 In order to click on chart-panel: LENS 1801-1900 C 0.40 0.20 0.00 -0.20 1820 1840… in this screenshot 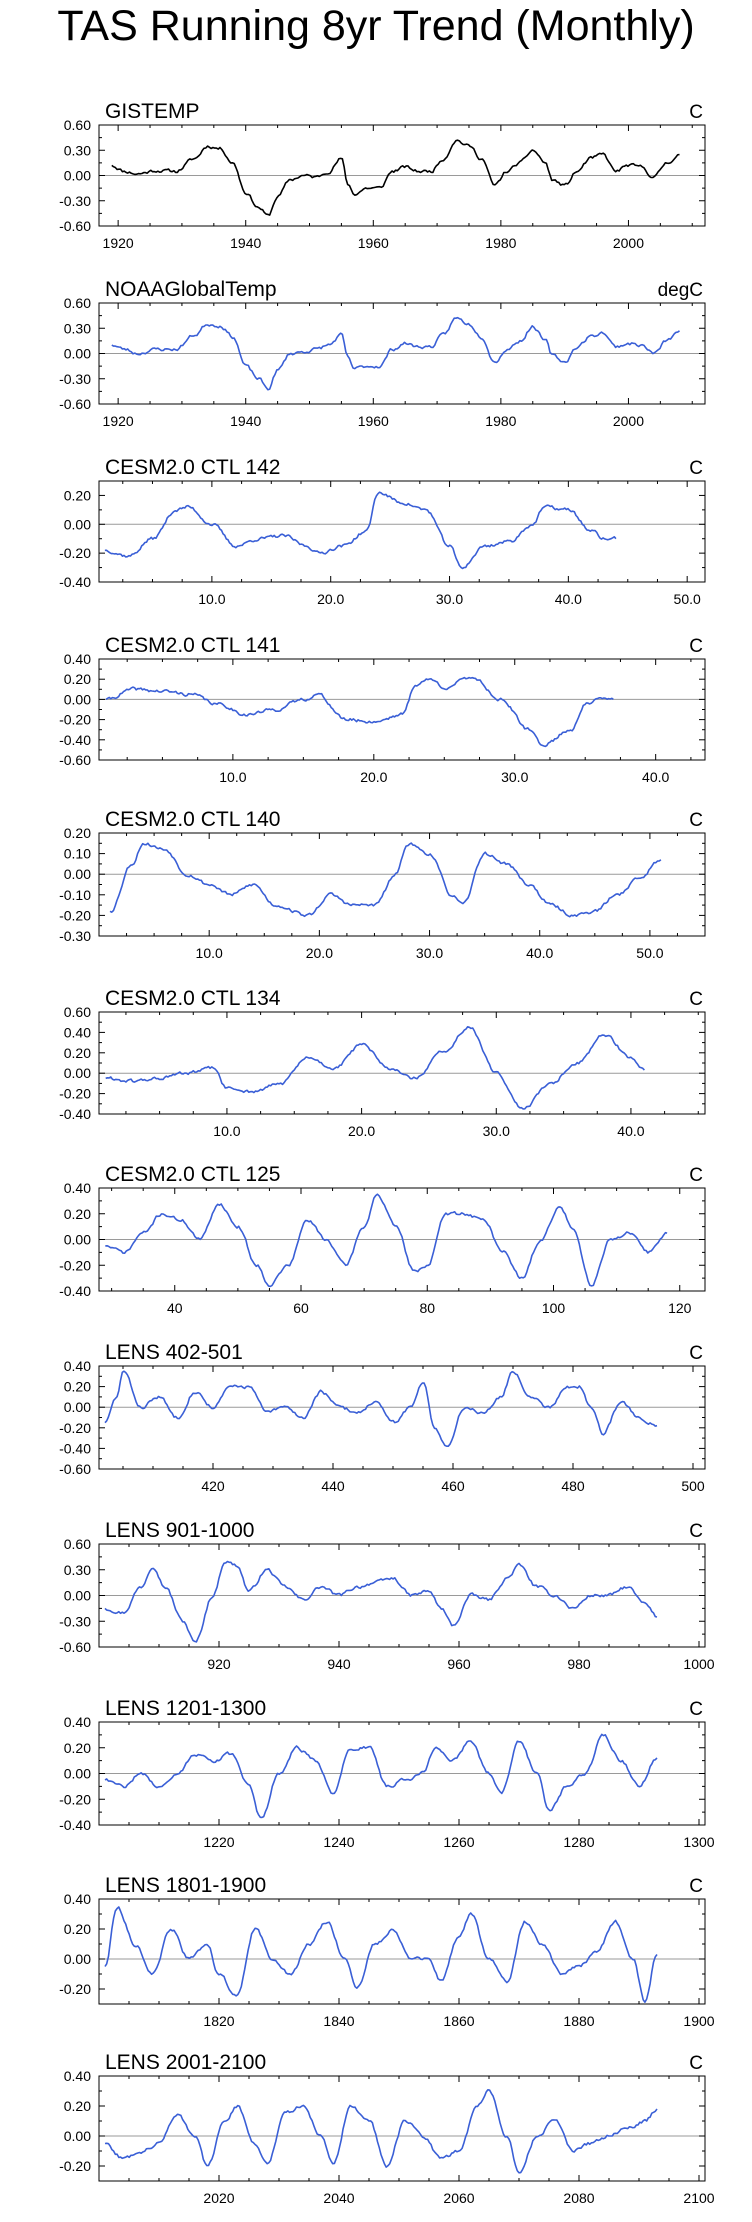, I will do `click(387, 1951)`.